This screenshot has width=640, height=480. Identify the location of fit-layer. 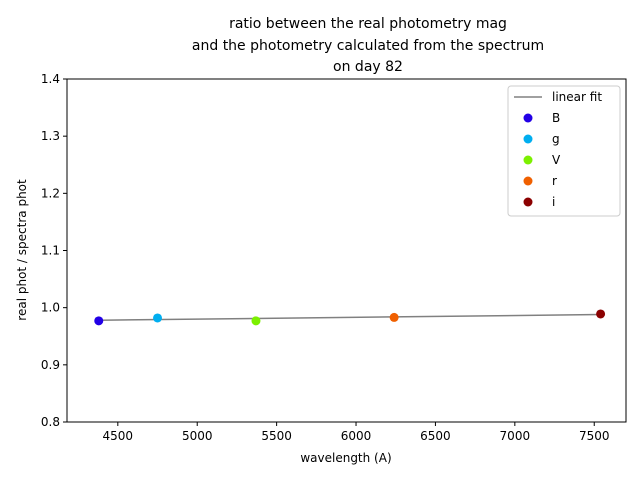
(349, 317).